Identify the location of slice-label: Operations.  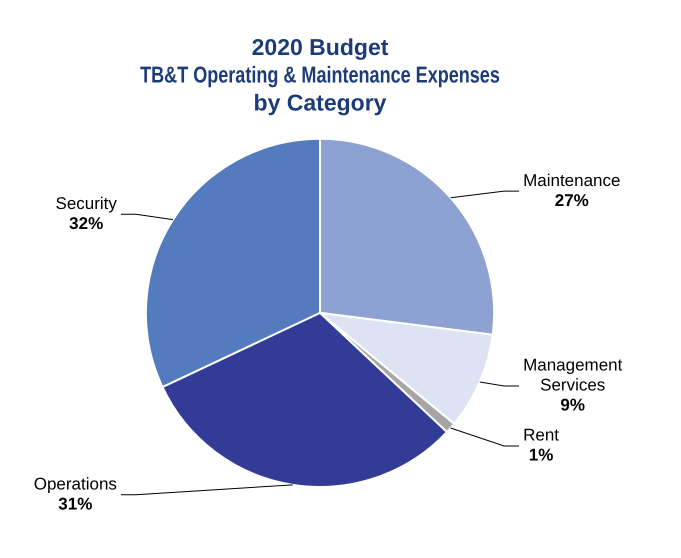
(75, 484).